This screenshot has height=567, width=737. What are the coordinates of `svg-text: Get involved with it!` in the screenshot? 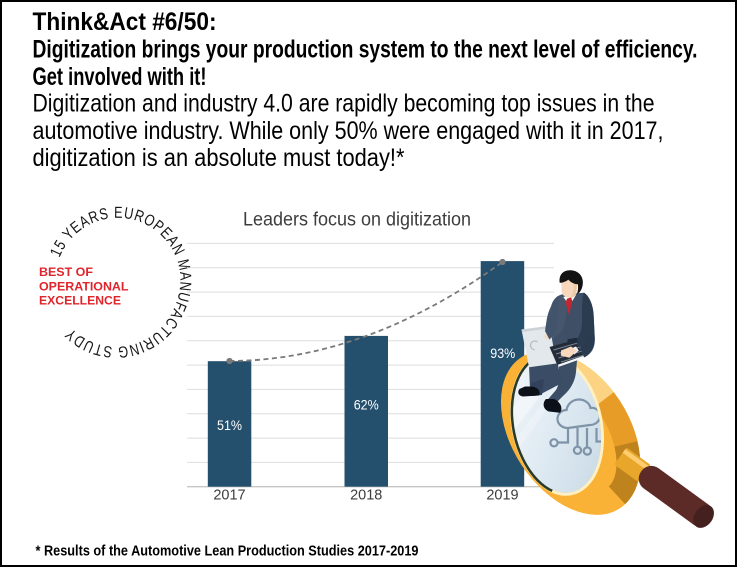 It's located at (120, 77).